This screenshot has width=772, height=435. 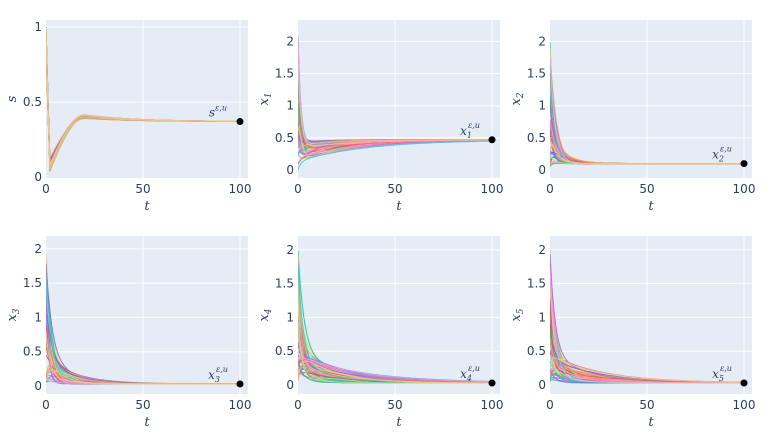 I want to click on y-axis-label: x5, so click(x=517, y=314).